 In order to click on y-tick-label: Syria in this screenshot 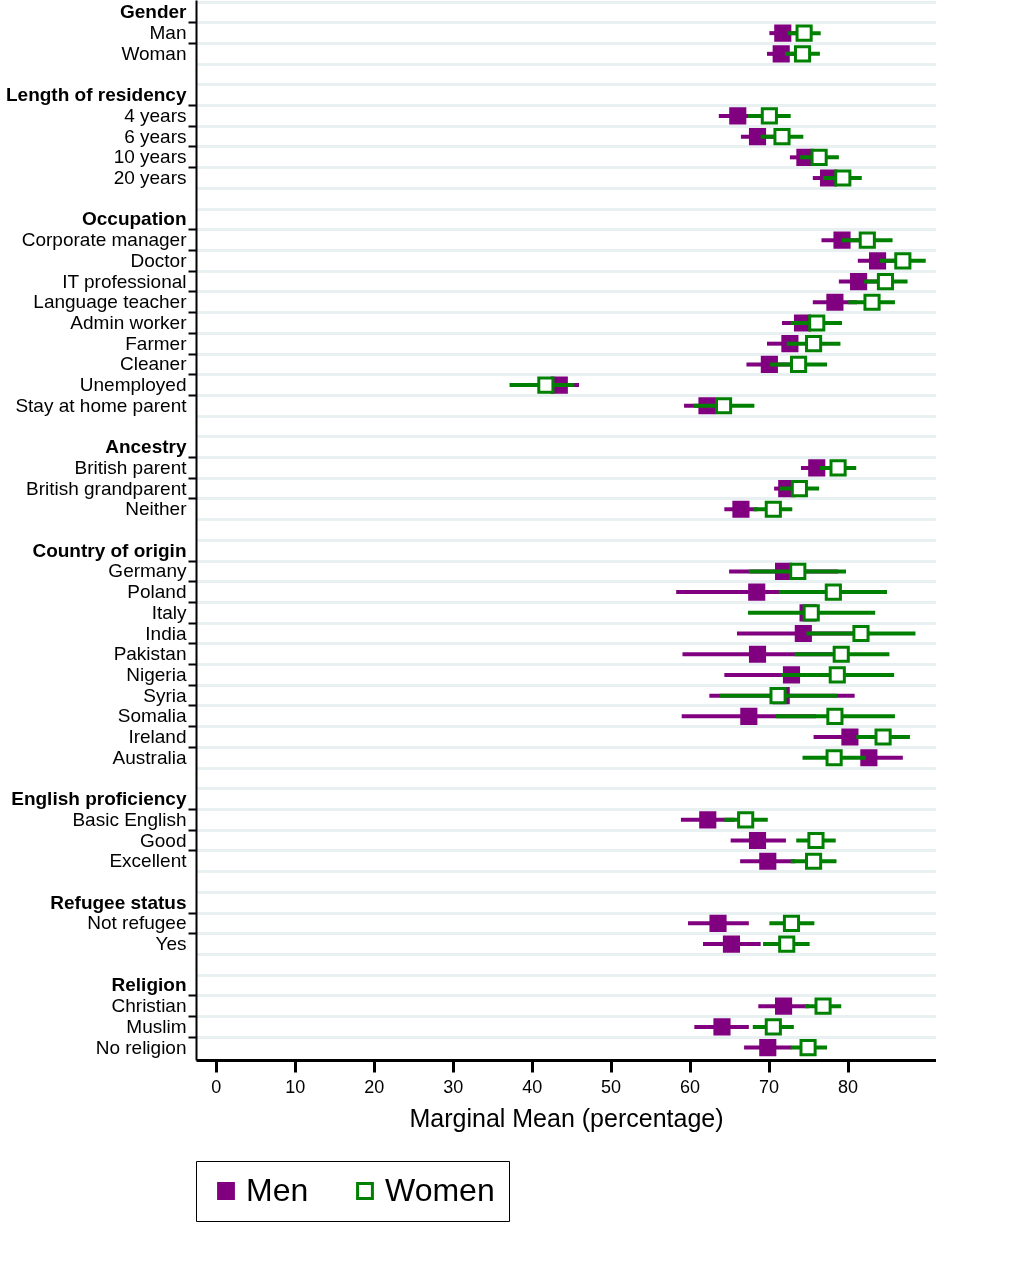, I will do `click(165, 695)`.